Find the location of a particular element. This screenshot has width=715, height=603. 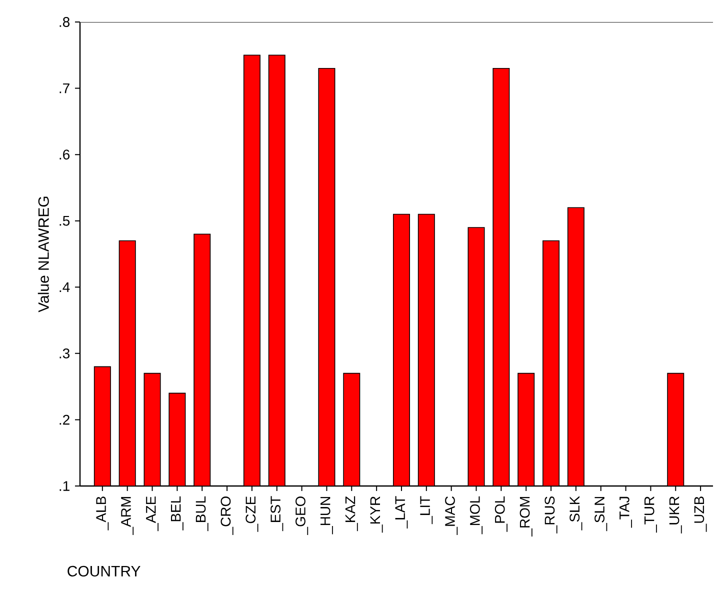

x-tick-label: _AZE is located at coordinates (152, 514).